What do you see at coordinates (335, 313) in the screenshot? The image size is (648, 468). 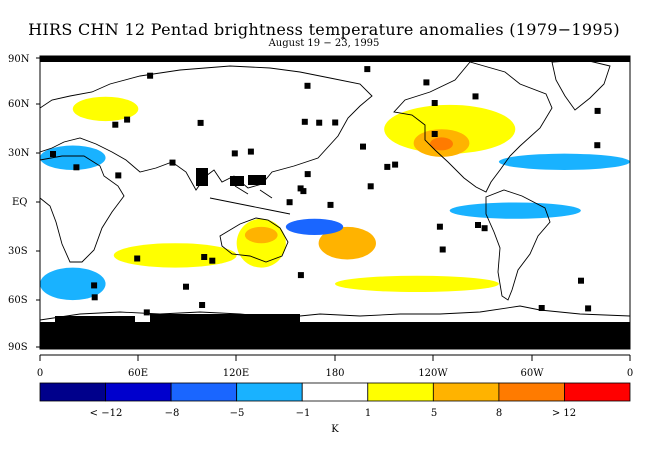 I see `coastline-antarctica` at bounding box center [335, 313].